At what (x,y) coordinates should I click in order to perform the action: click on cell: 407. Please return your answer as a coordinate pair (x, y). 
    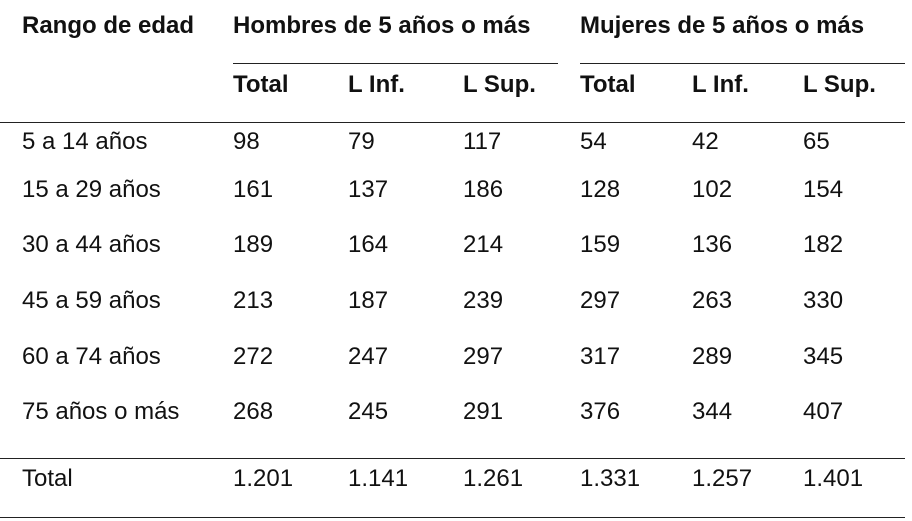
    Looking at the image, I should click on (823, 411).